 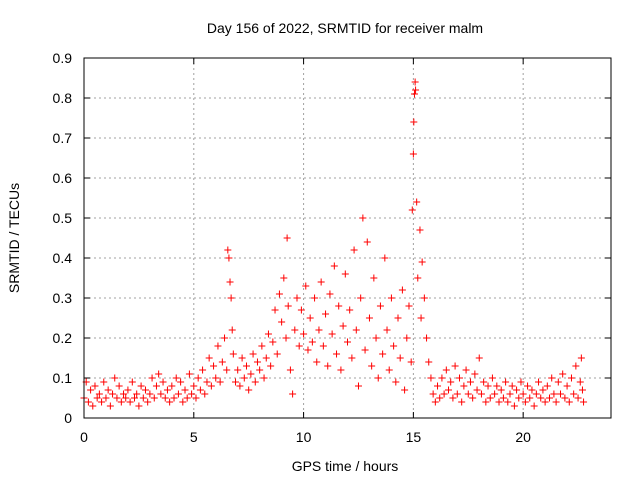 What do you see at coordinates (63, 138) in the screenshot?
I see `y-tick-label: 0.7` at bounding box center [63, 138].